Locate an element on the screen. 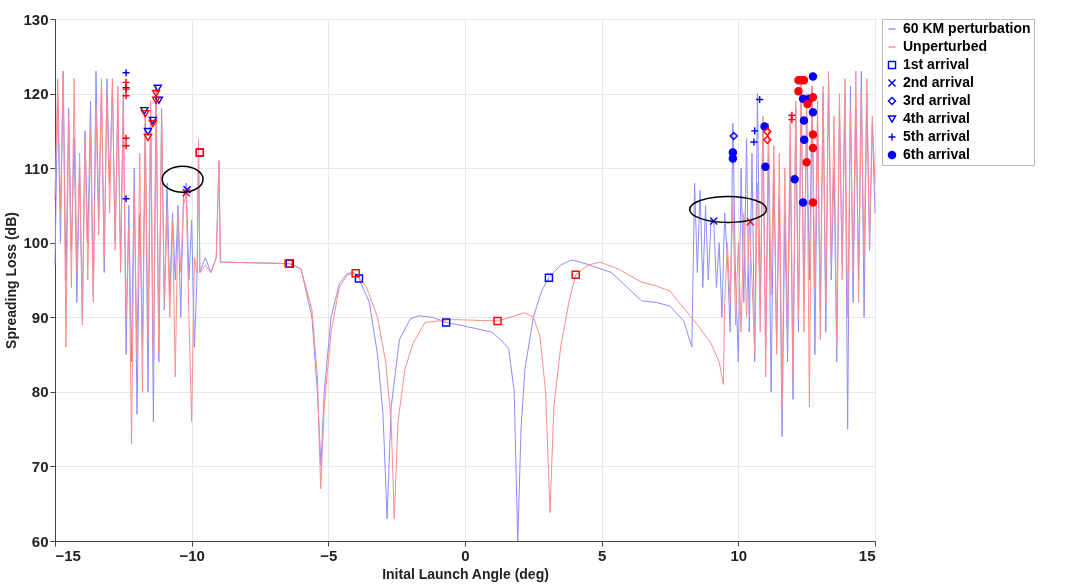  legend-label: Unperturbed is located at coordinates (945, 46).